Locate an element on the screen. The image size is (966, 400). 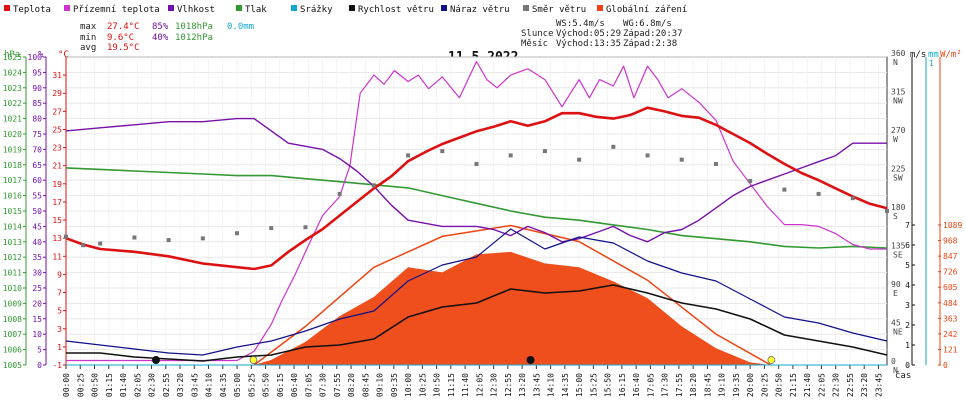
legend-label: Teplota is located at coordinates (32, 10).